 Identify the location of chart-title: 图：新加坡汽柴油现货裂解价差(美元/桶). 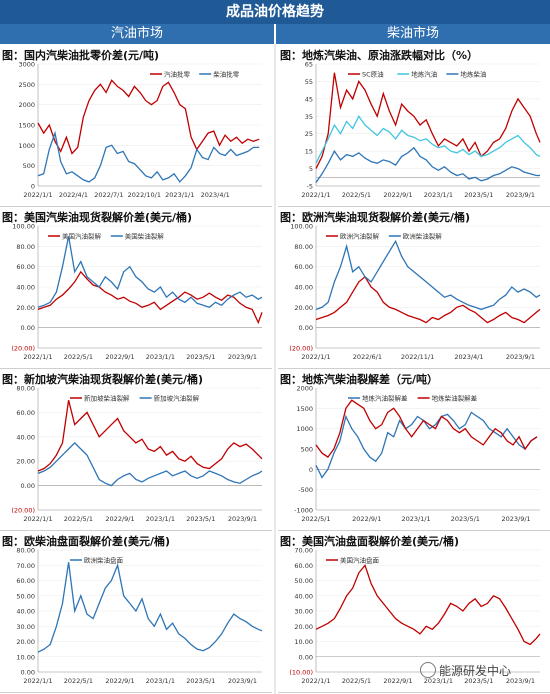
(103, 379).